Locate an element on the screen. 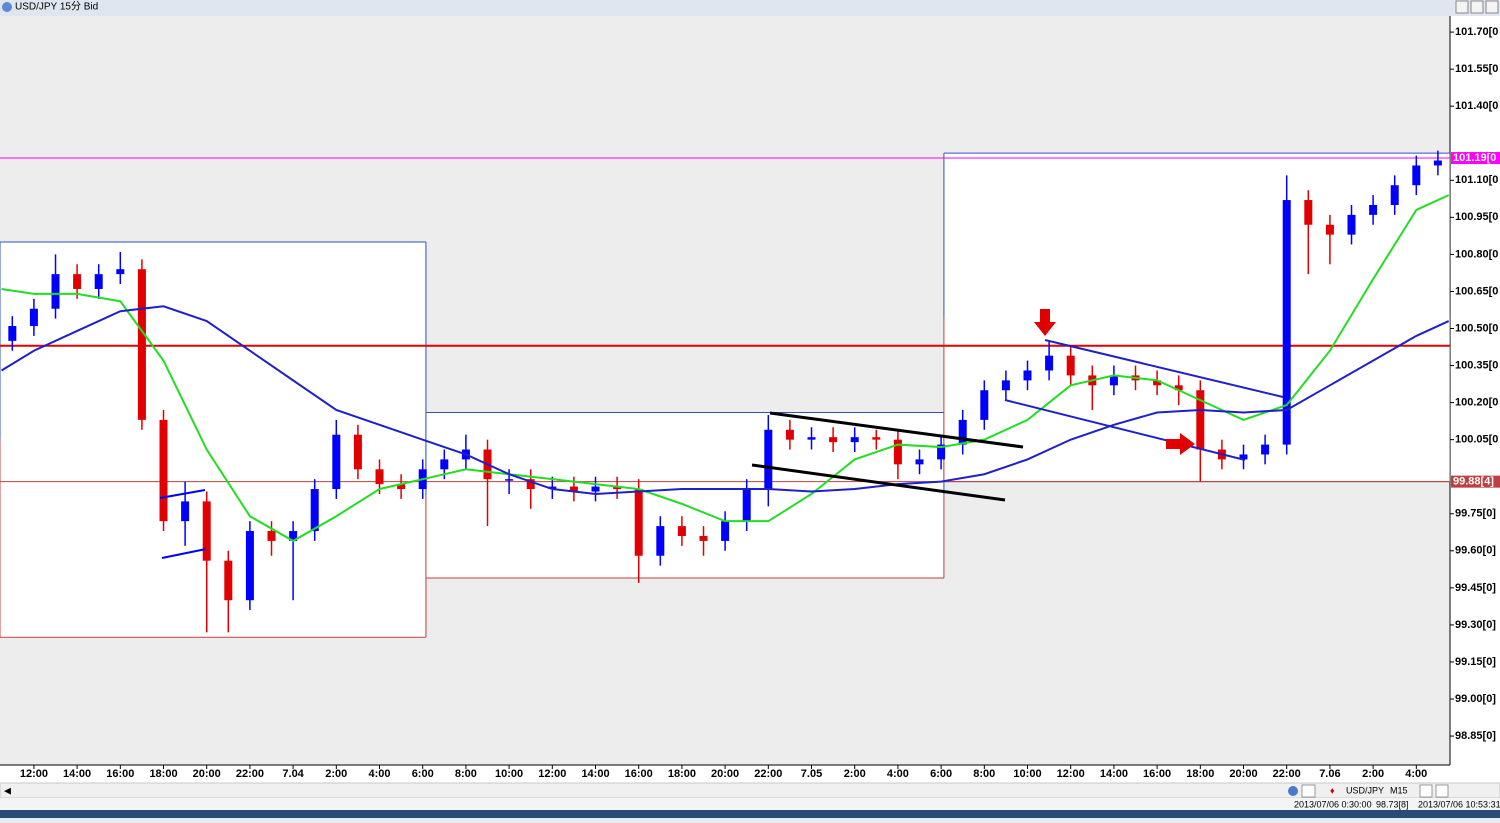 This screenshot has height=823, width=1500. y-tick-label: 99.00[0] is located at coordinates (1475, 699).